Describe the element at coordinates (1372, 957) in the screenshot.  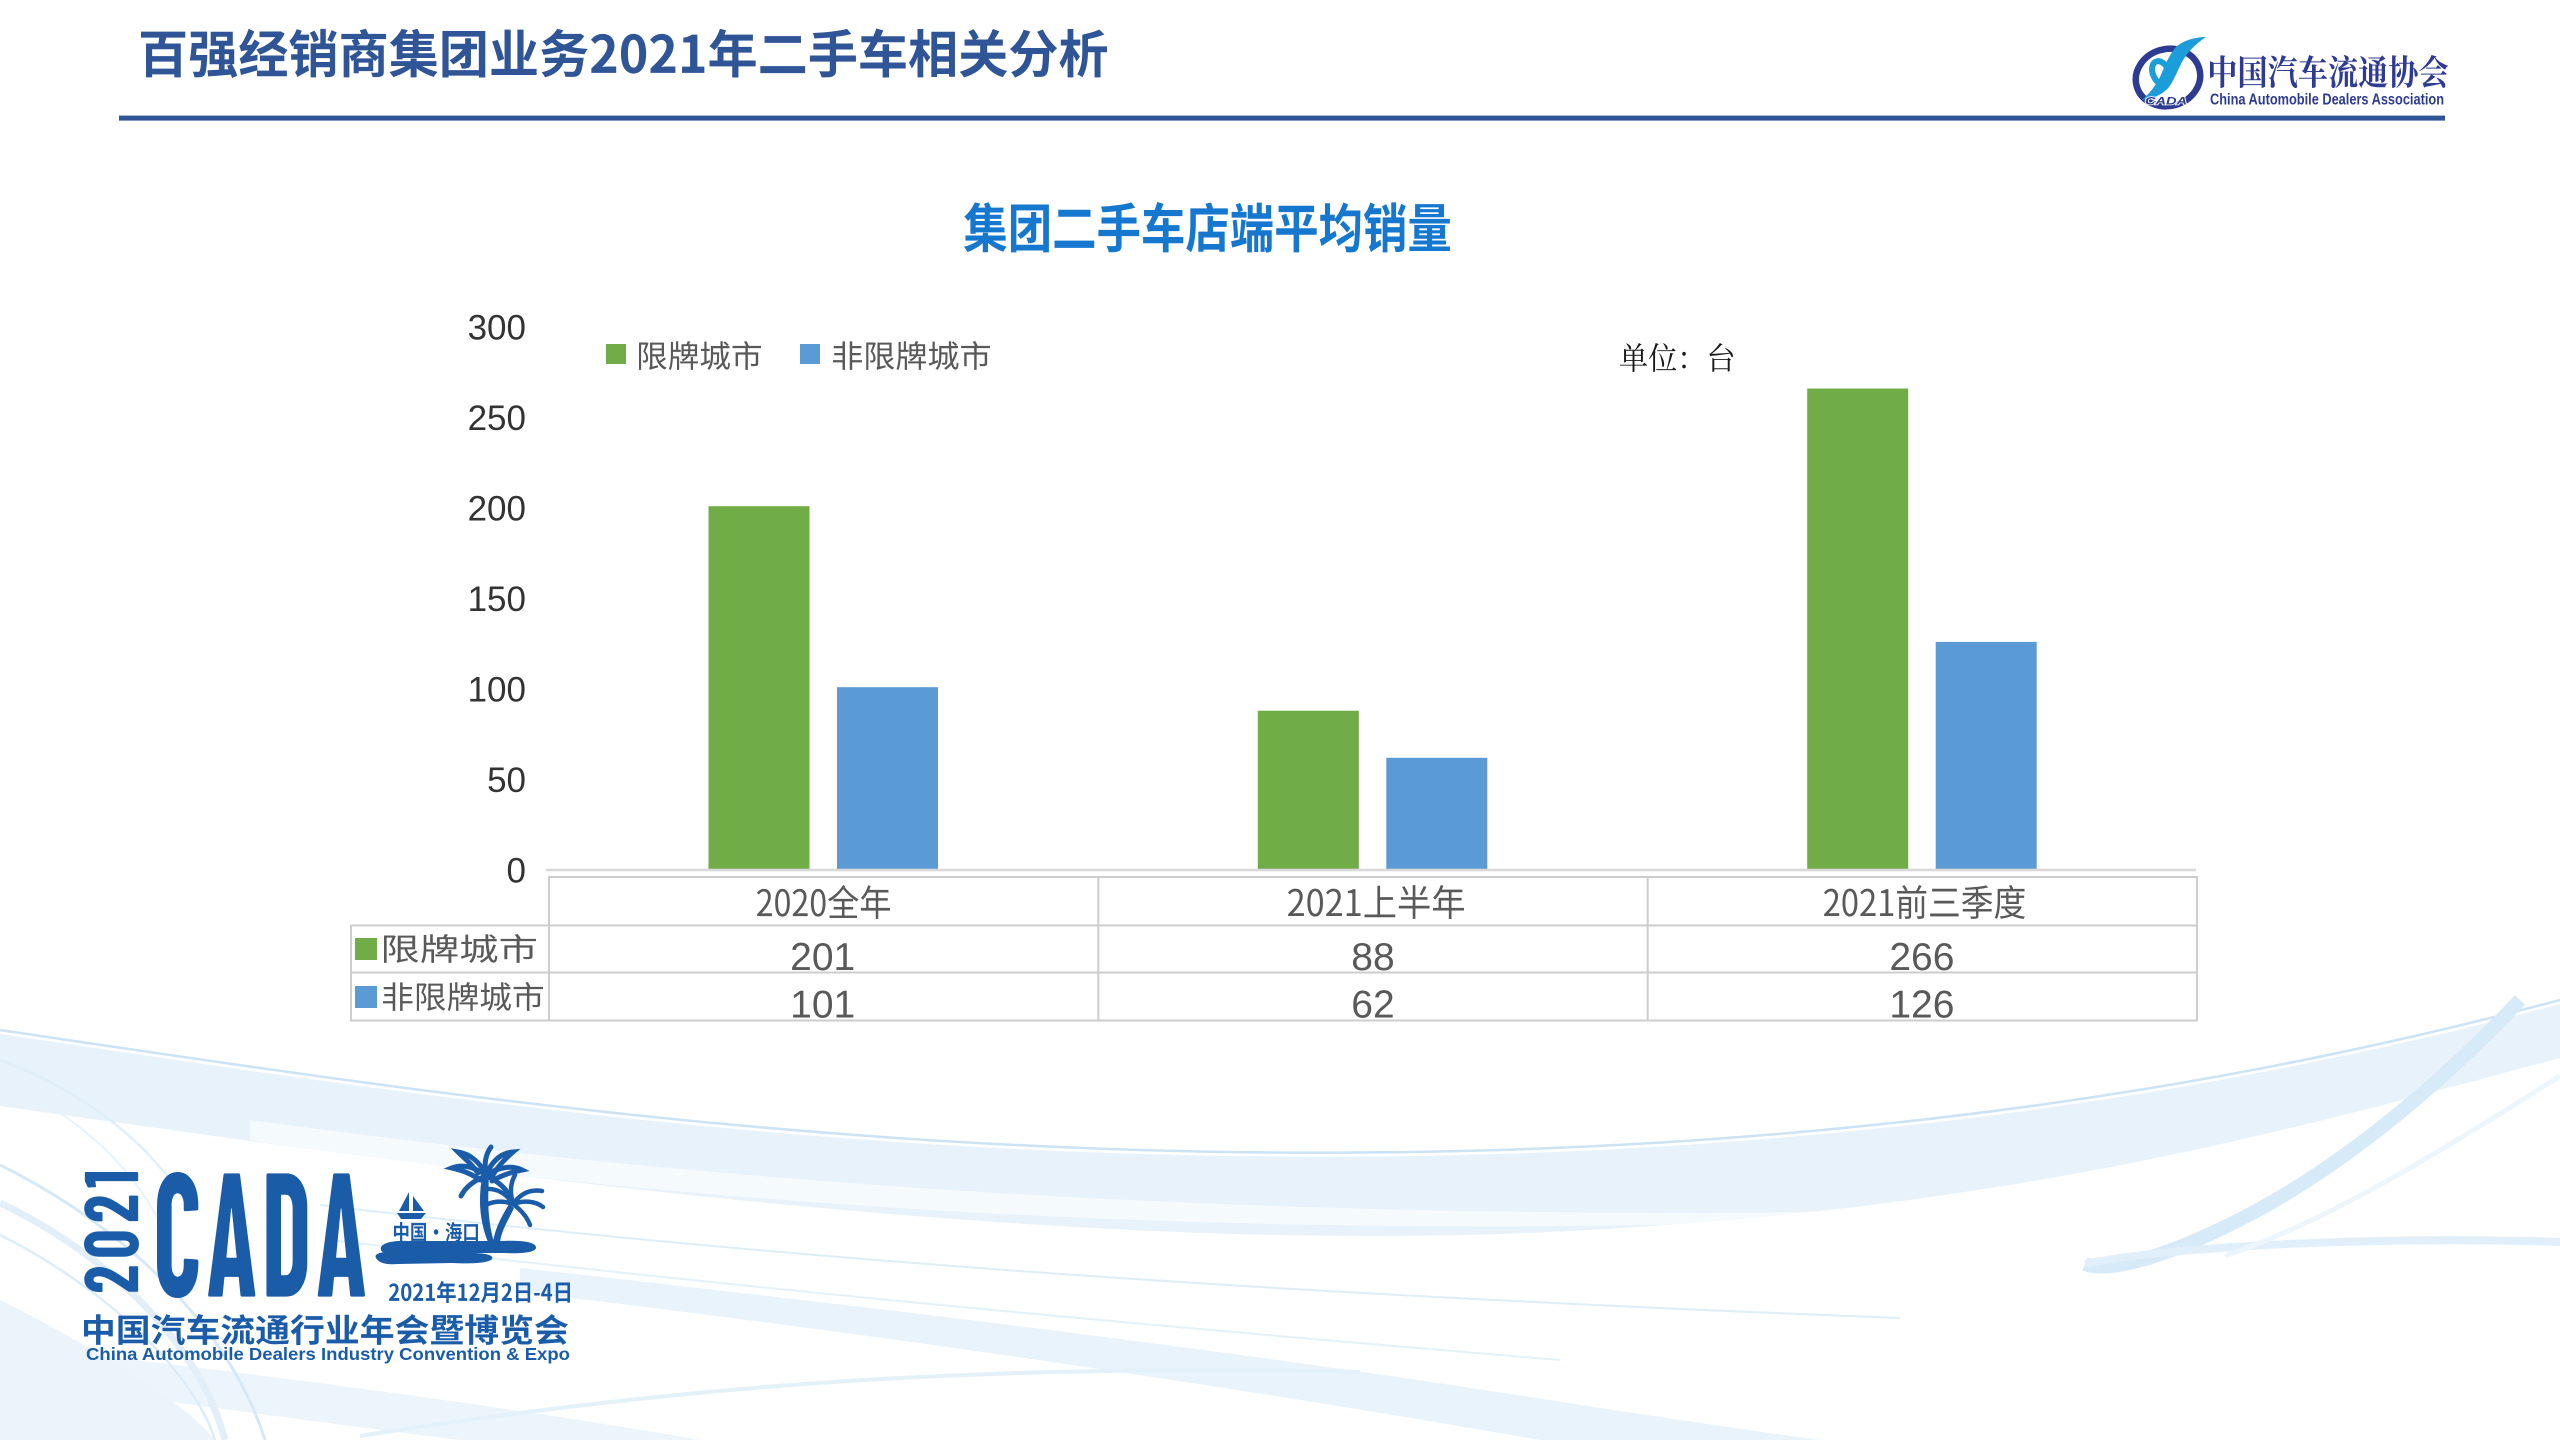
I see `svg-text: 88` at that location.